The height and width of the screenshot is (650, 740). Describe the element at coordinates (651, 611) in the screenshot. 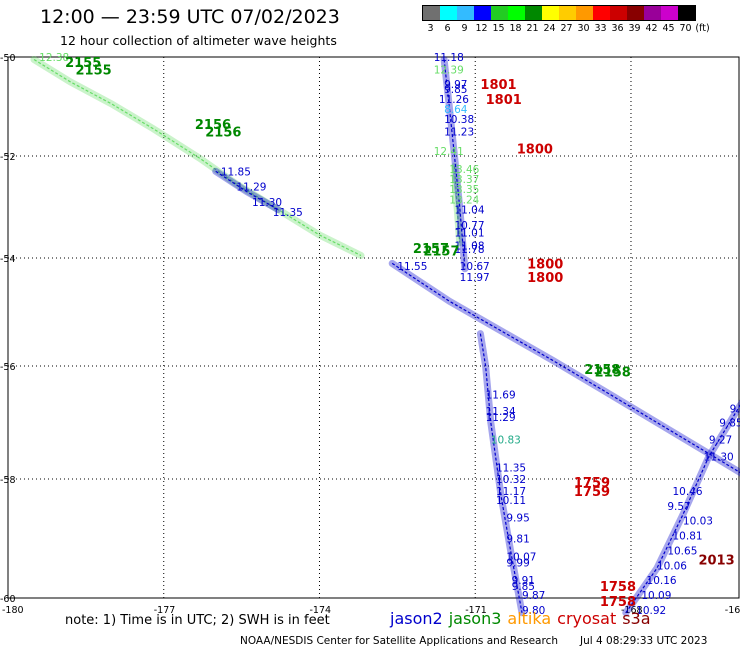

I see `wave-height-reading: 10.92` at that location.